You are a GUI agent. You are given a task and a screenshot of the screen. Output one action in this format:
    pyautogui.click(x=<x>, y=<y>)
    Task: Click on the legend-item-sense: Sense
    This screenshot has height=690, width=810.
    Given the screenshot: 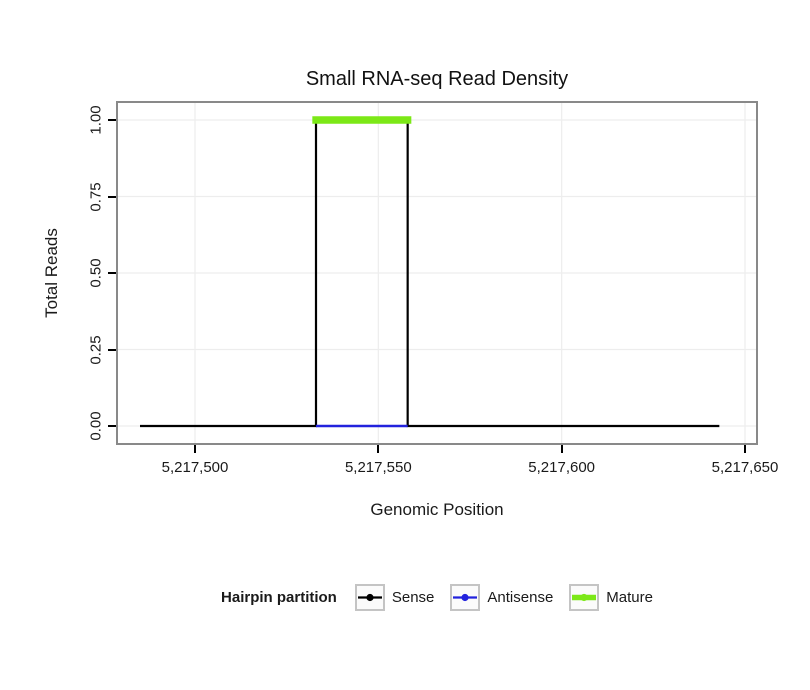 What is the action you would take?
    pyautogui.click(x=394, y=597)
    